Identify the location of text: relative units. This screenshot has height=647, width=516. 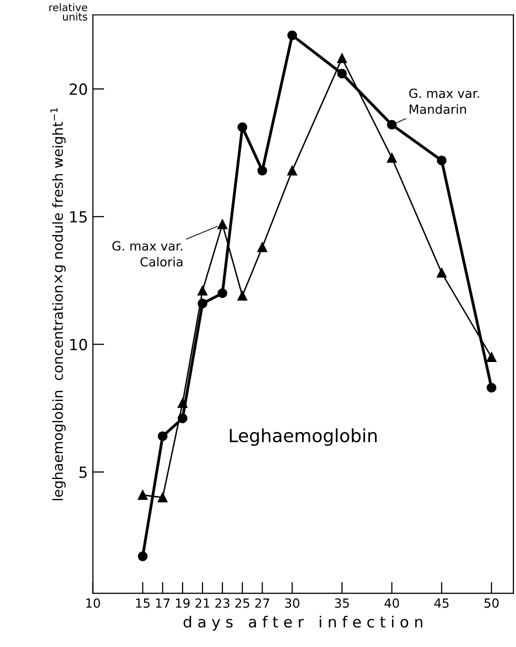
(68, 12).